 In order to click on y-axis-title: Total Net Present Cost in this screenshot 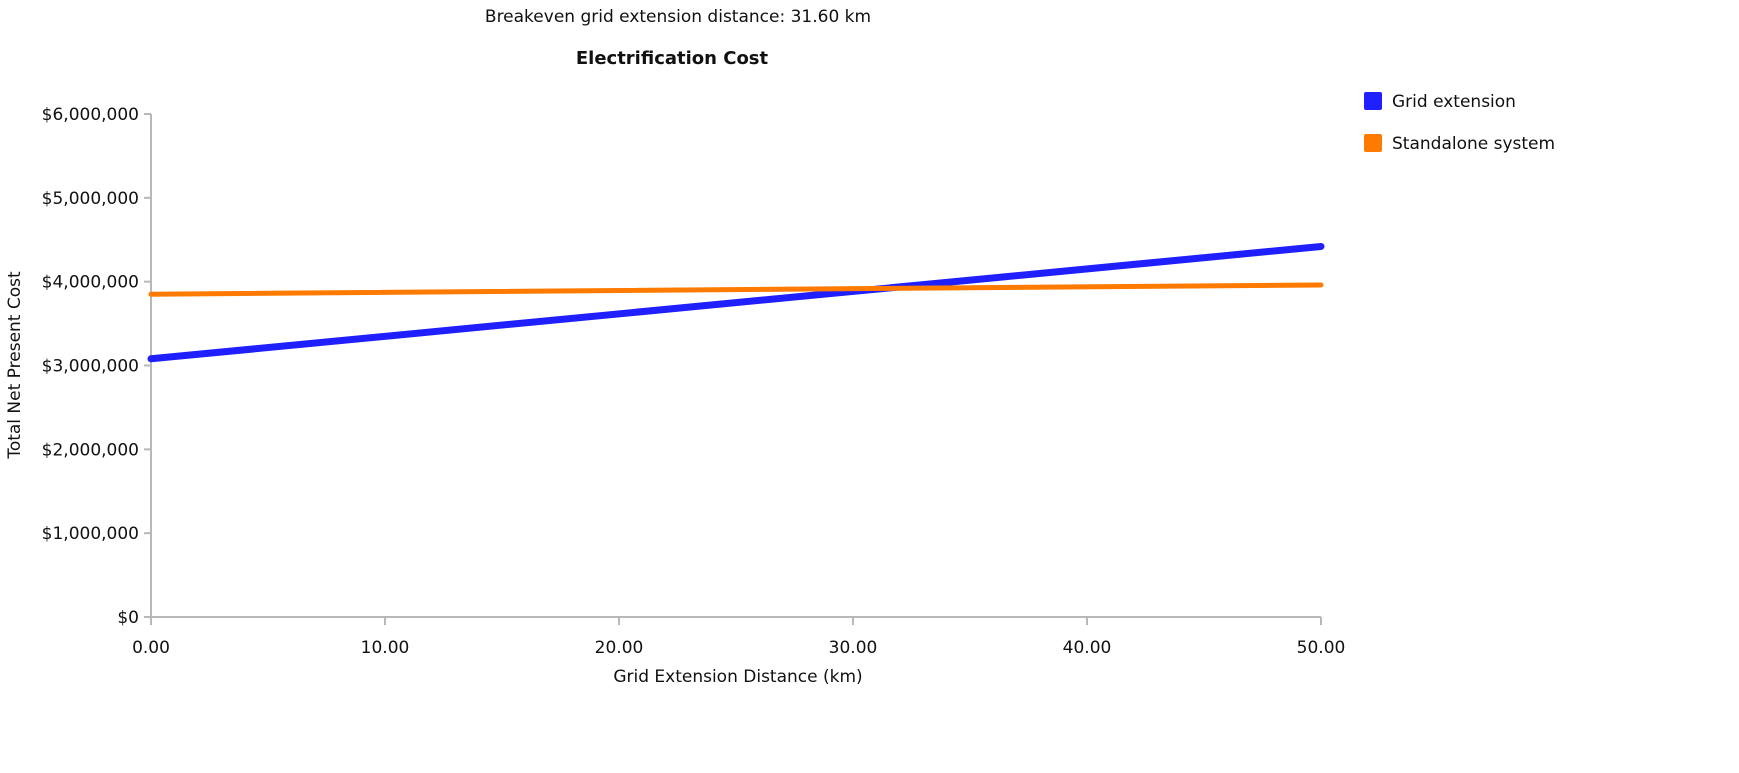, I will do `click(15, 365)`.